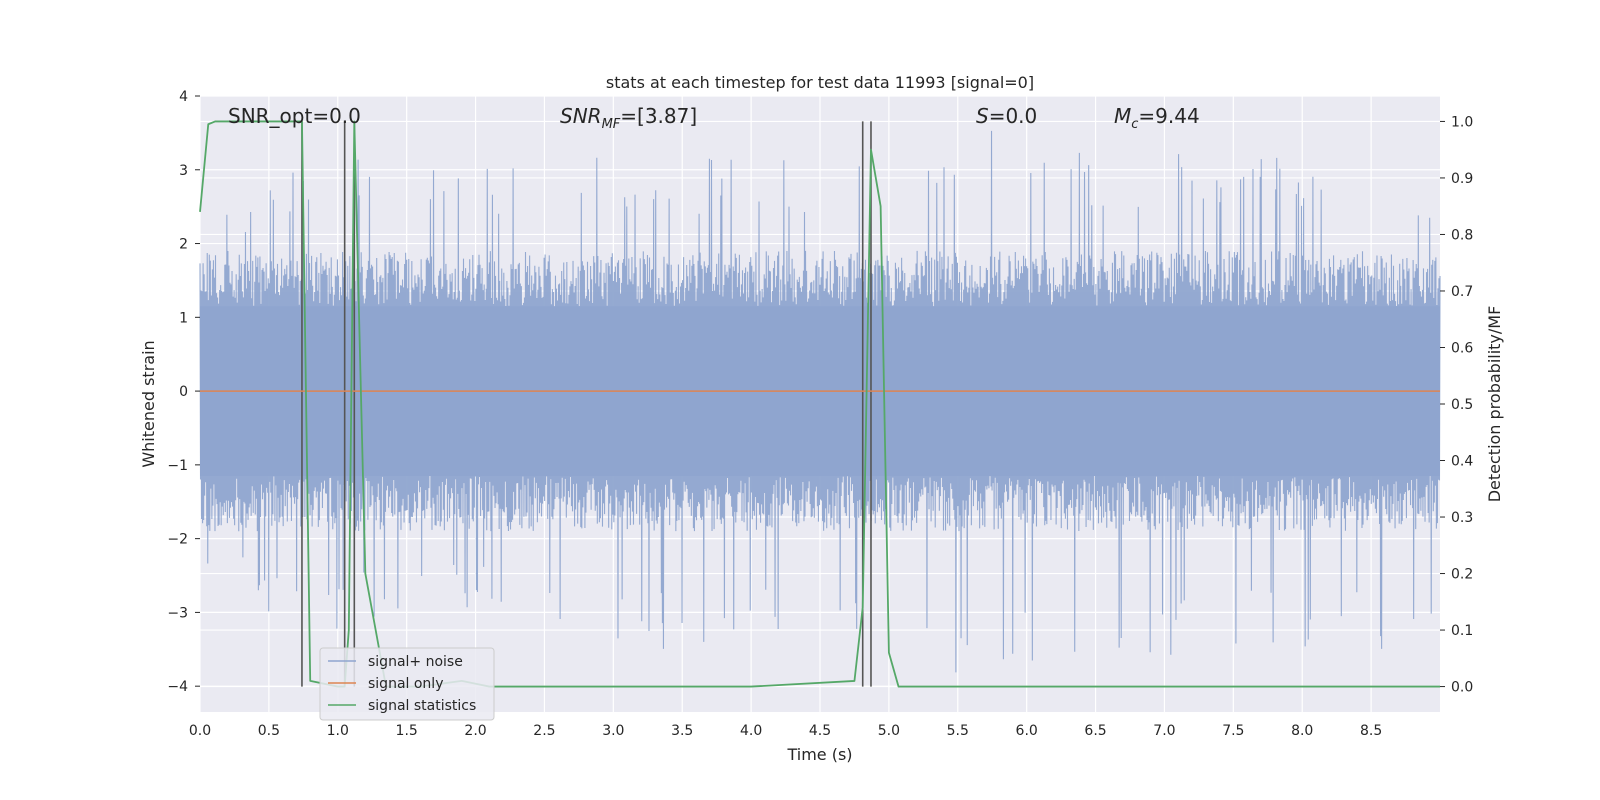 The width and height of the screenshot is (1600, 800). Describe the element at coordinates (269, 731) in the screenshot. I see `x-tick-label: 0.5` at that location.